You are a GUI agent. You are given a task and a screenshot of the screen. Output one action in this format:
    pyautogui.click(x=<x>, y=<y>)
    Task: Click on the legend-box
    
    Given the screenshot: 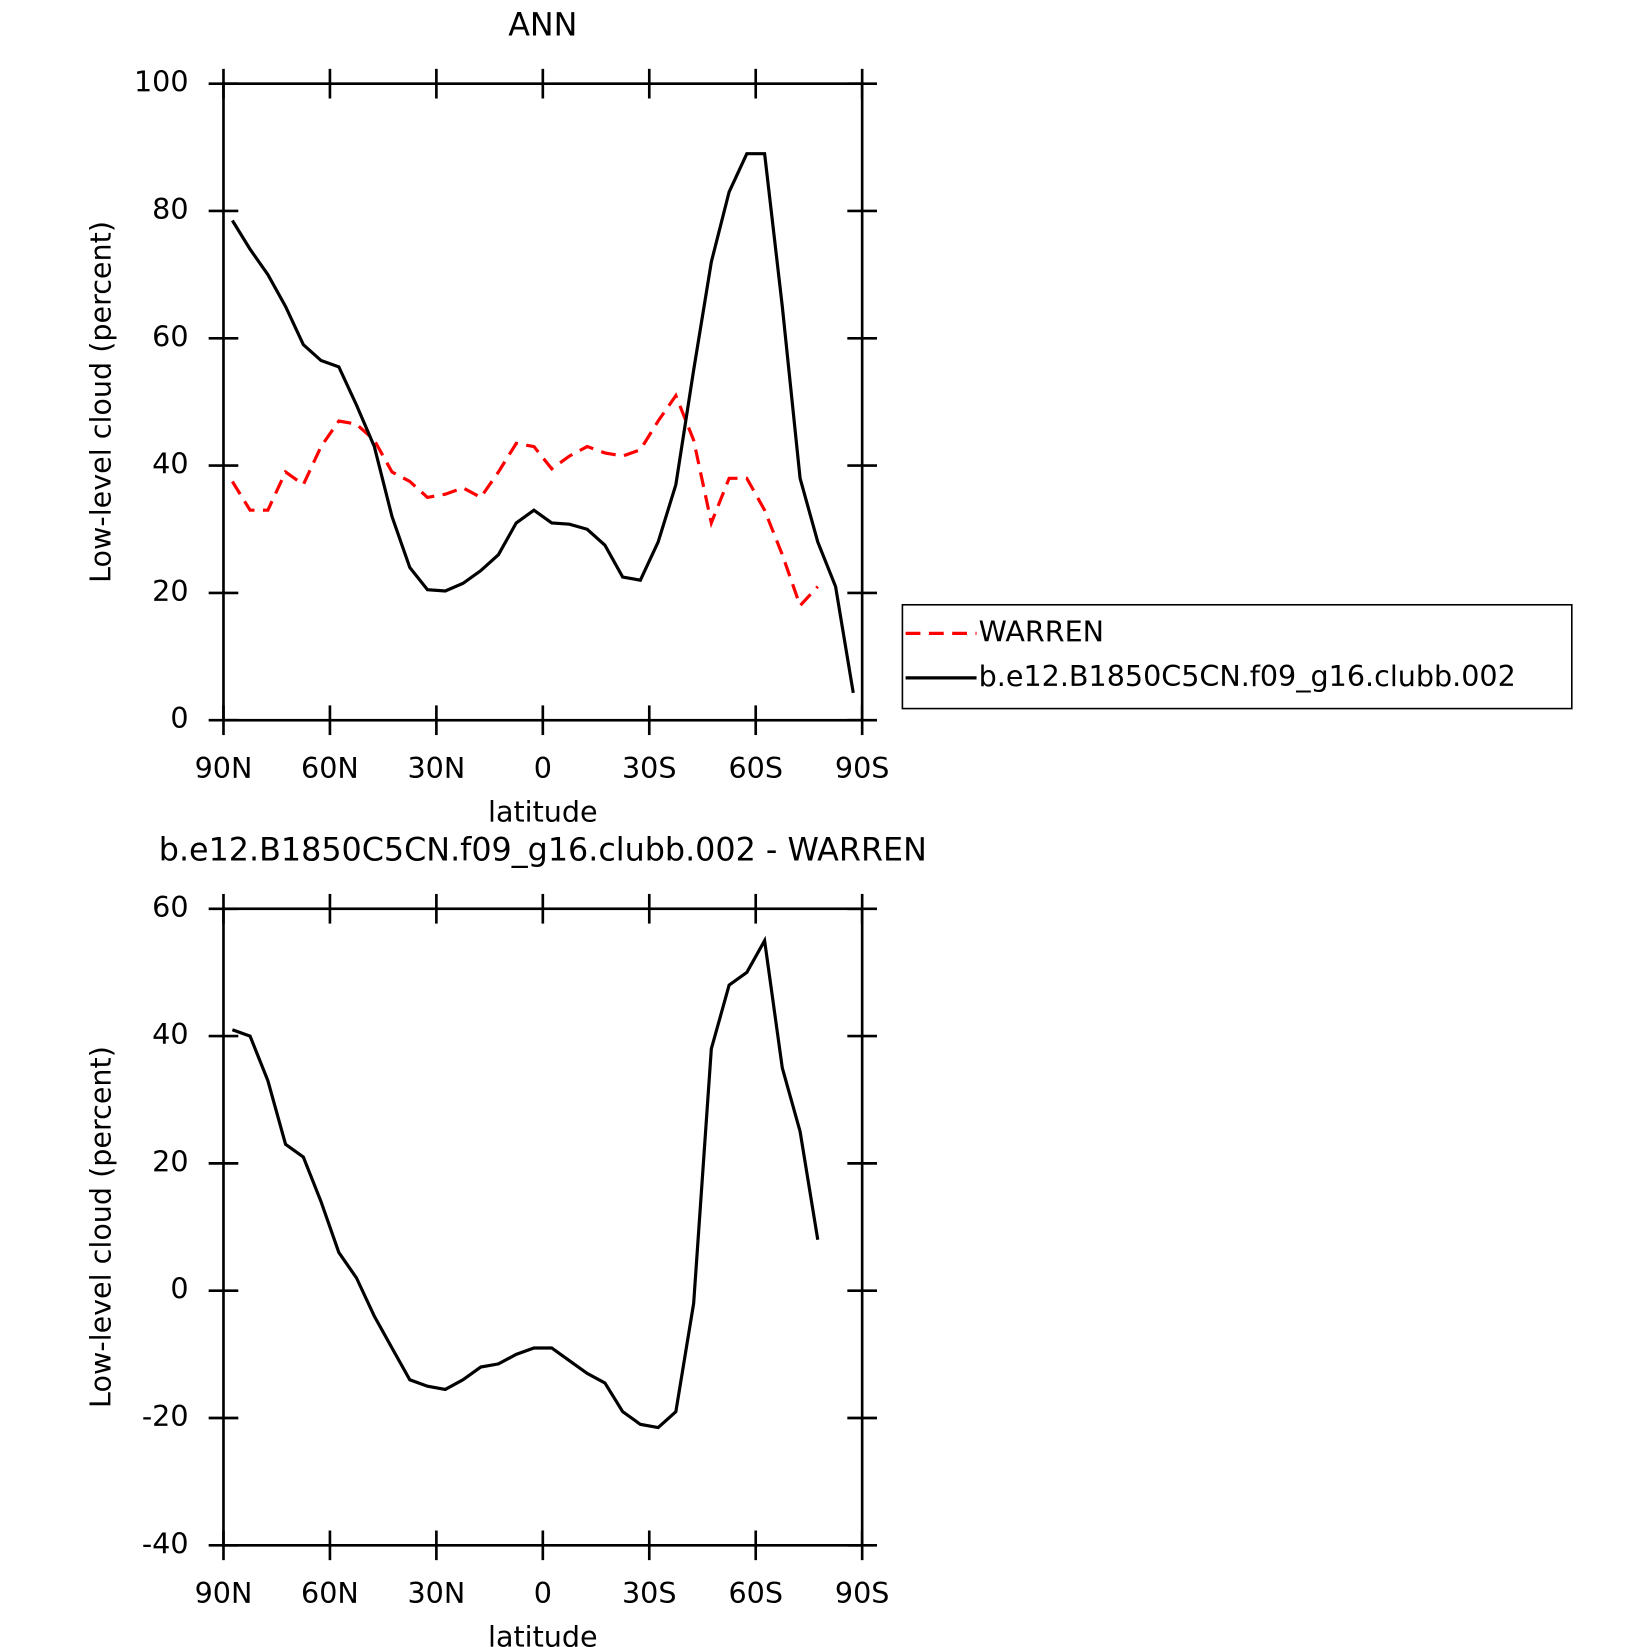 What is the action you would take?
    pyautogui.click(x=1237, y=656)
    